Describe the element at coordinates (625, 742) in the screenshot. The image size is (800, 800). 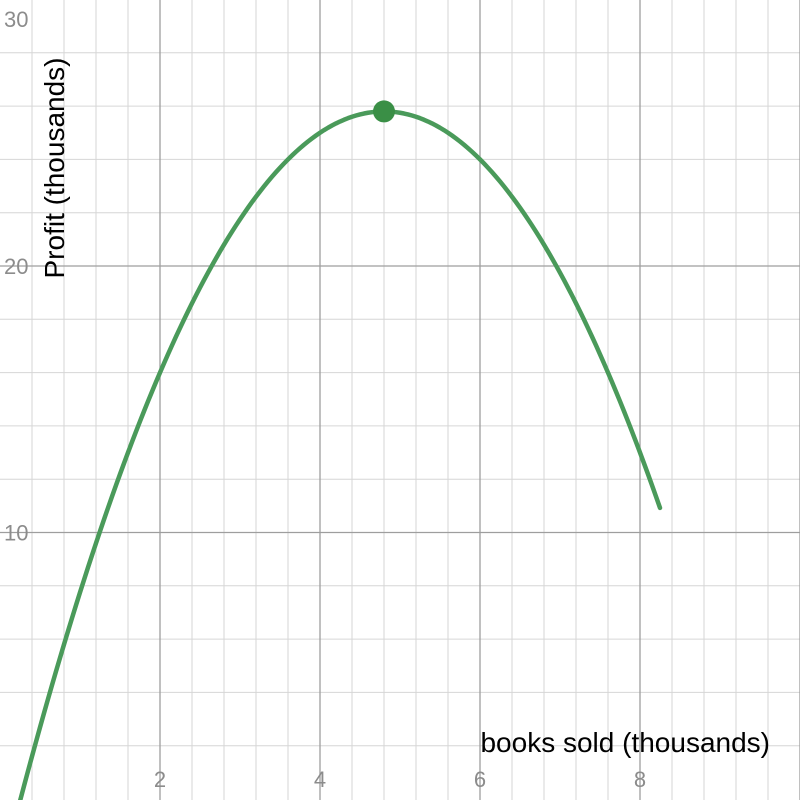
I see `x-axis-title: books sold (thousands)` at that location.